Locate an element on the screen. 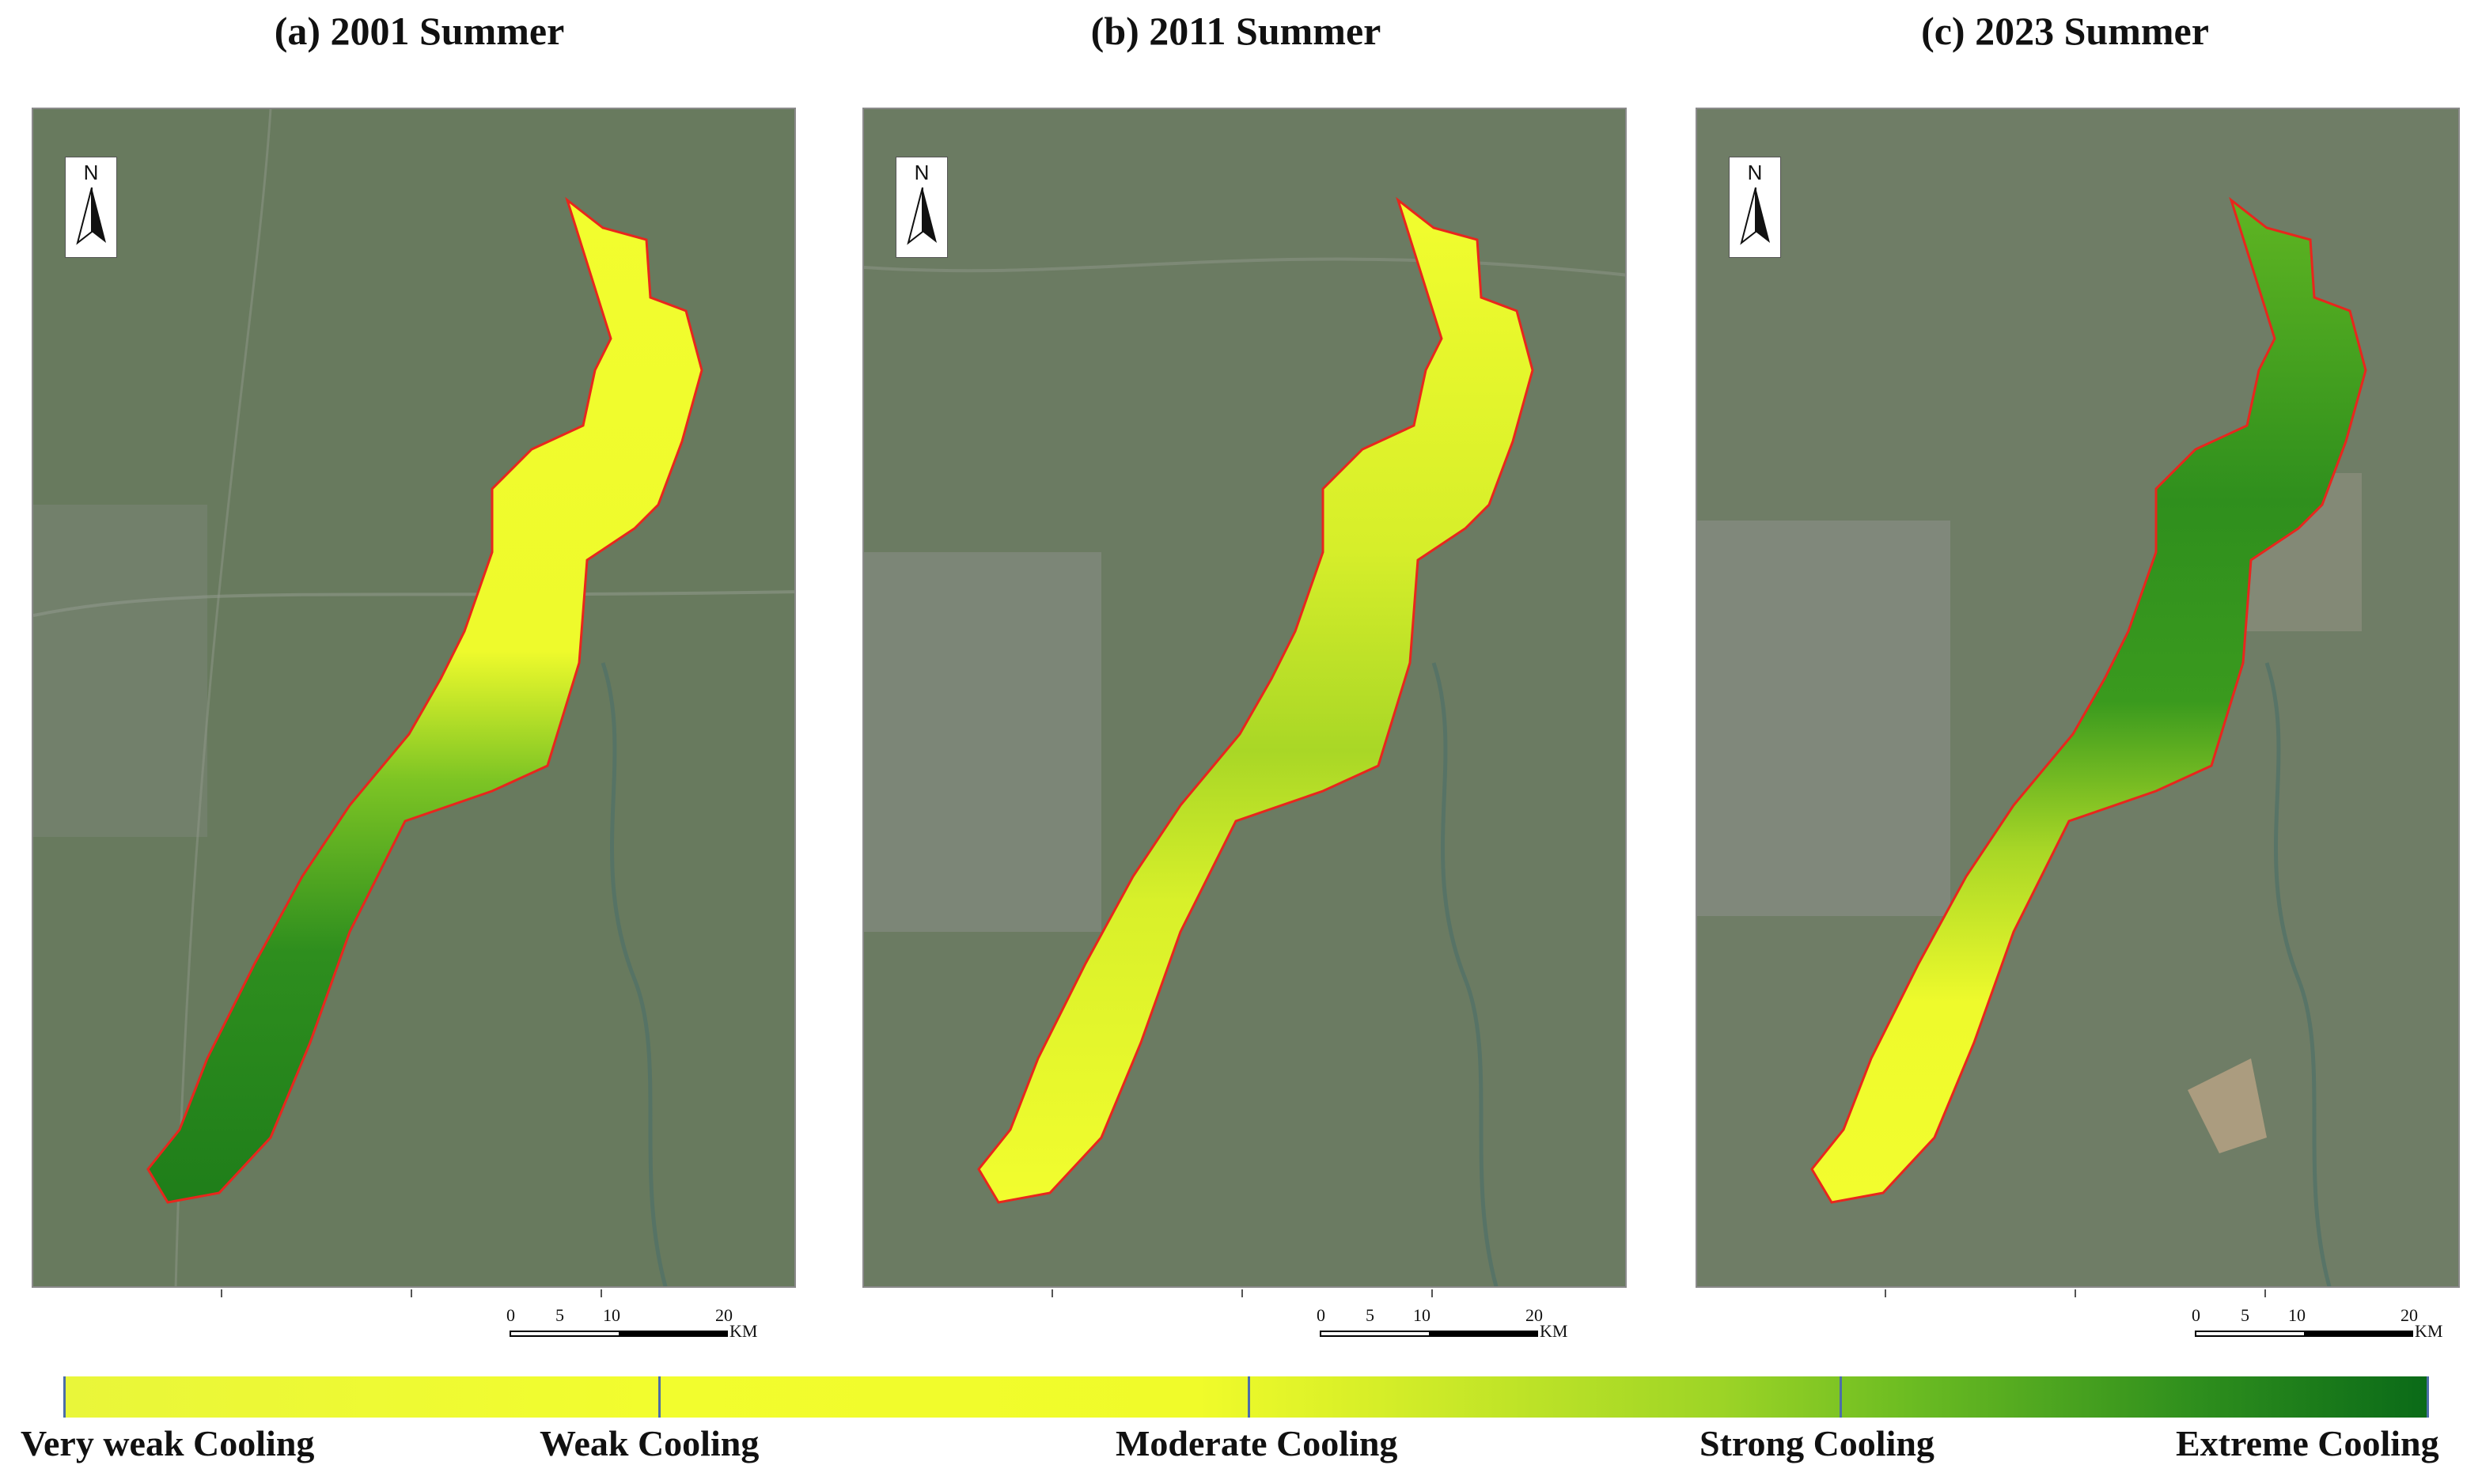 The image size is (2482, 1484). legend-color-ramp is located at coordinates (1246, 1397).